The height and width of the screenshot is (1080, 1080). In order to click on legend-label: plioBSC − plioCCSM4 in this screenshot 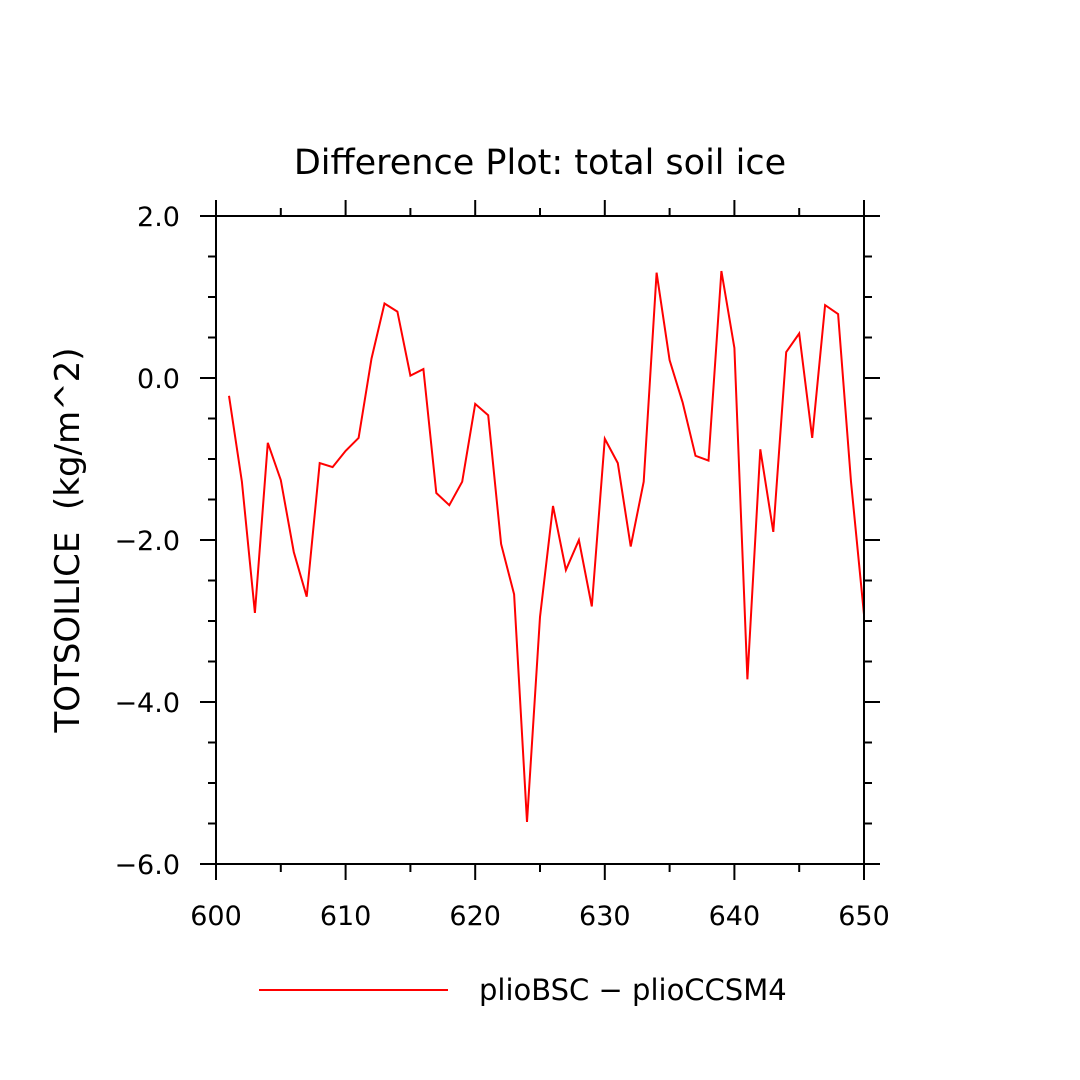, I will do `click(633, 990)`.